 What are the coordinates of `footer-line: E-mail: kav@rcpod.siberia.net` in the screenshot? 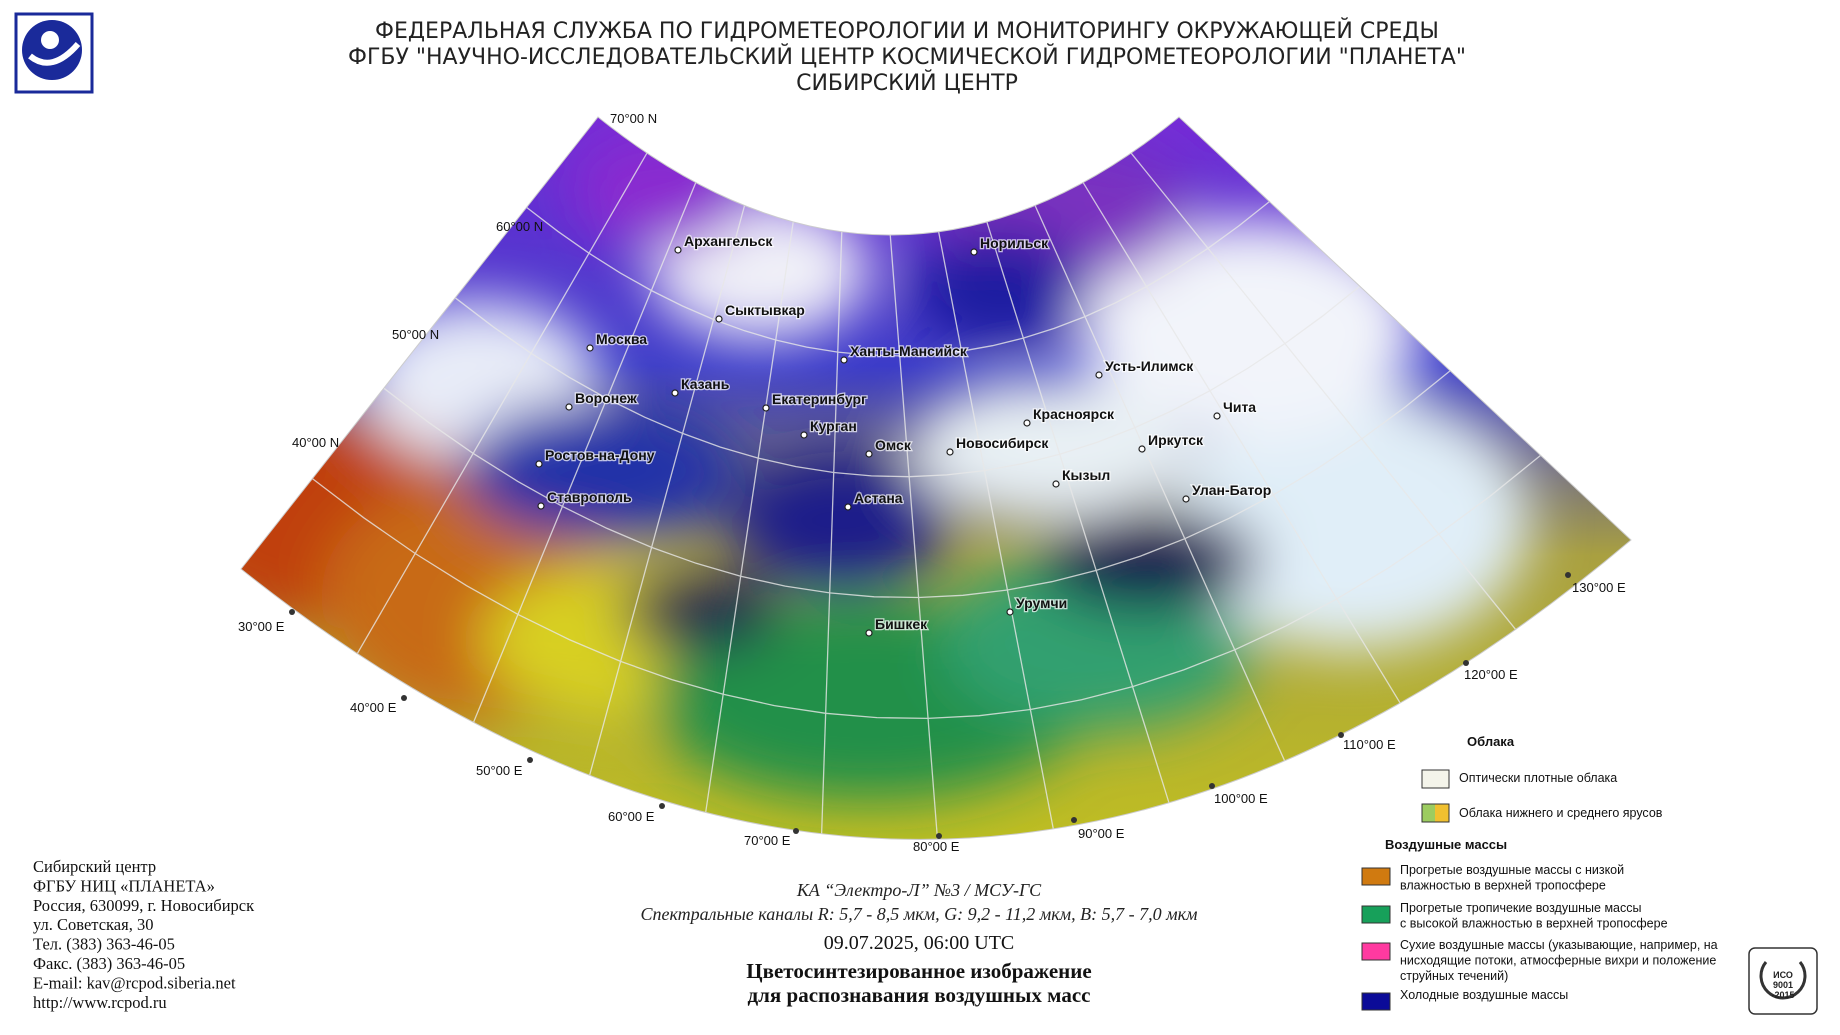 It's located at (134, 982).